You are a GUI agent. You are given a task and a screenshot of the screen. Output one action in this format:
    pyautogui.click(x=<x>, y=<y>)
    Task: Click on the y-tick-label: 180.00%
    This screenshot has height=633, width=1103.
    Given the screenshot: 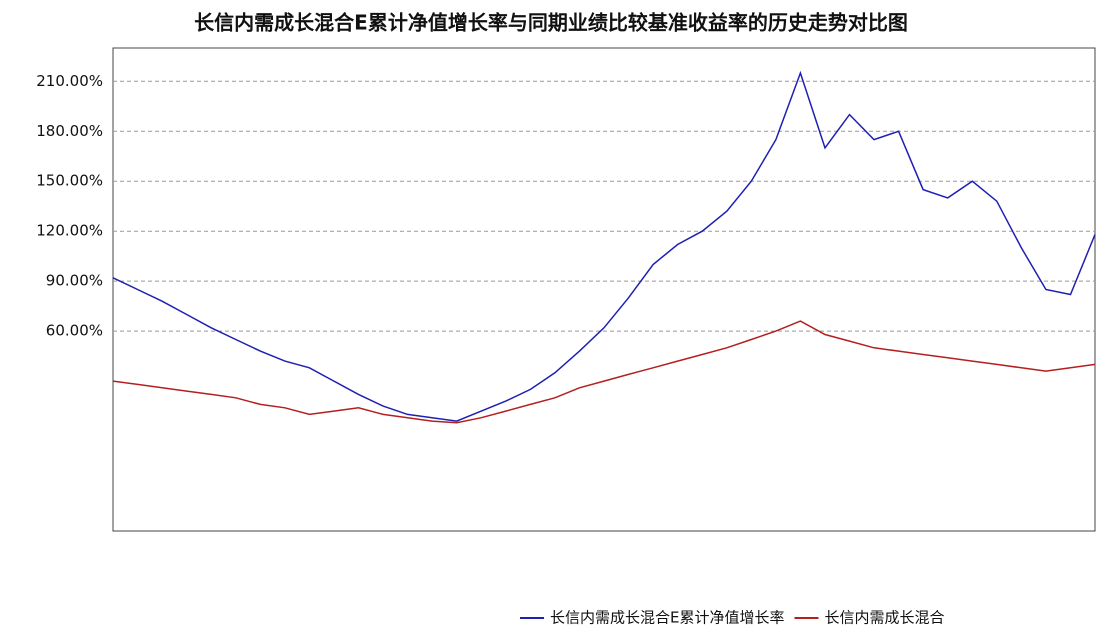 What is the action you would take?
    pyautogui.click(x=69, y=131)
    